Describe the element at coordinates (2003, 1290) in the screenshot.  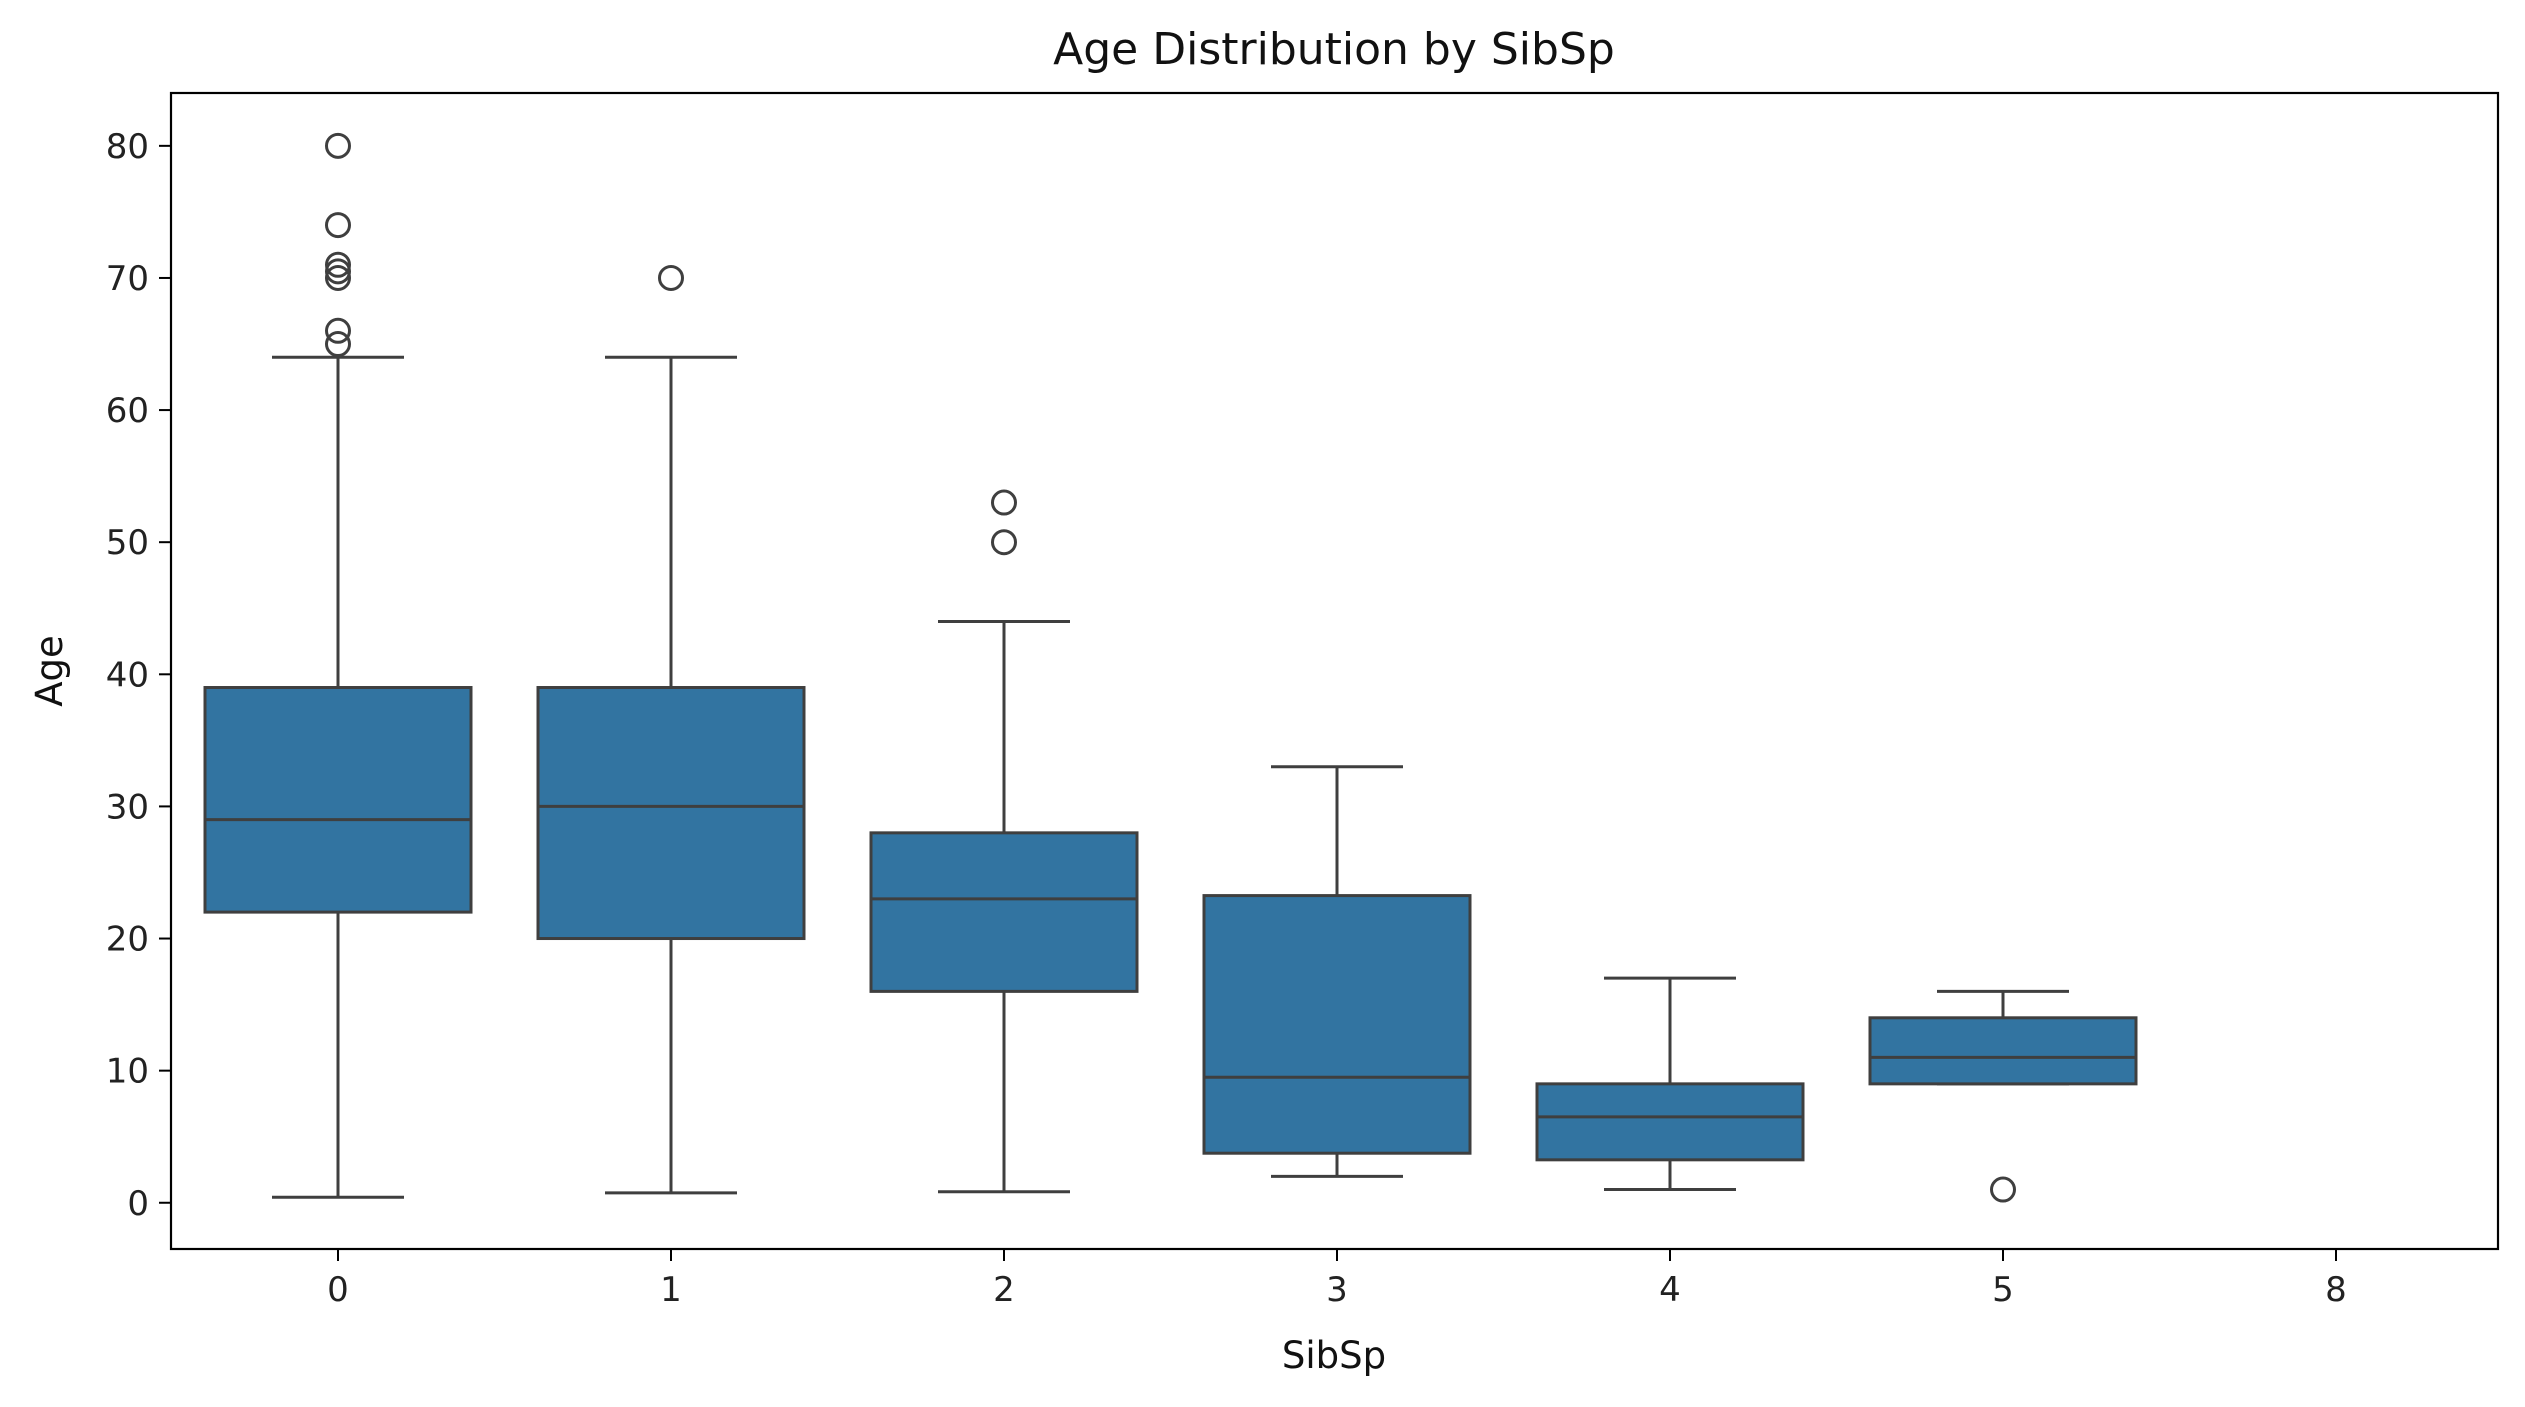
I see `x-tick-label: 5` at that location.